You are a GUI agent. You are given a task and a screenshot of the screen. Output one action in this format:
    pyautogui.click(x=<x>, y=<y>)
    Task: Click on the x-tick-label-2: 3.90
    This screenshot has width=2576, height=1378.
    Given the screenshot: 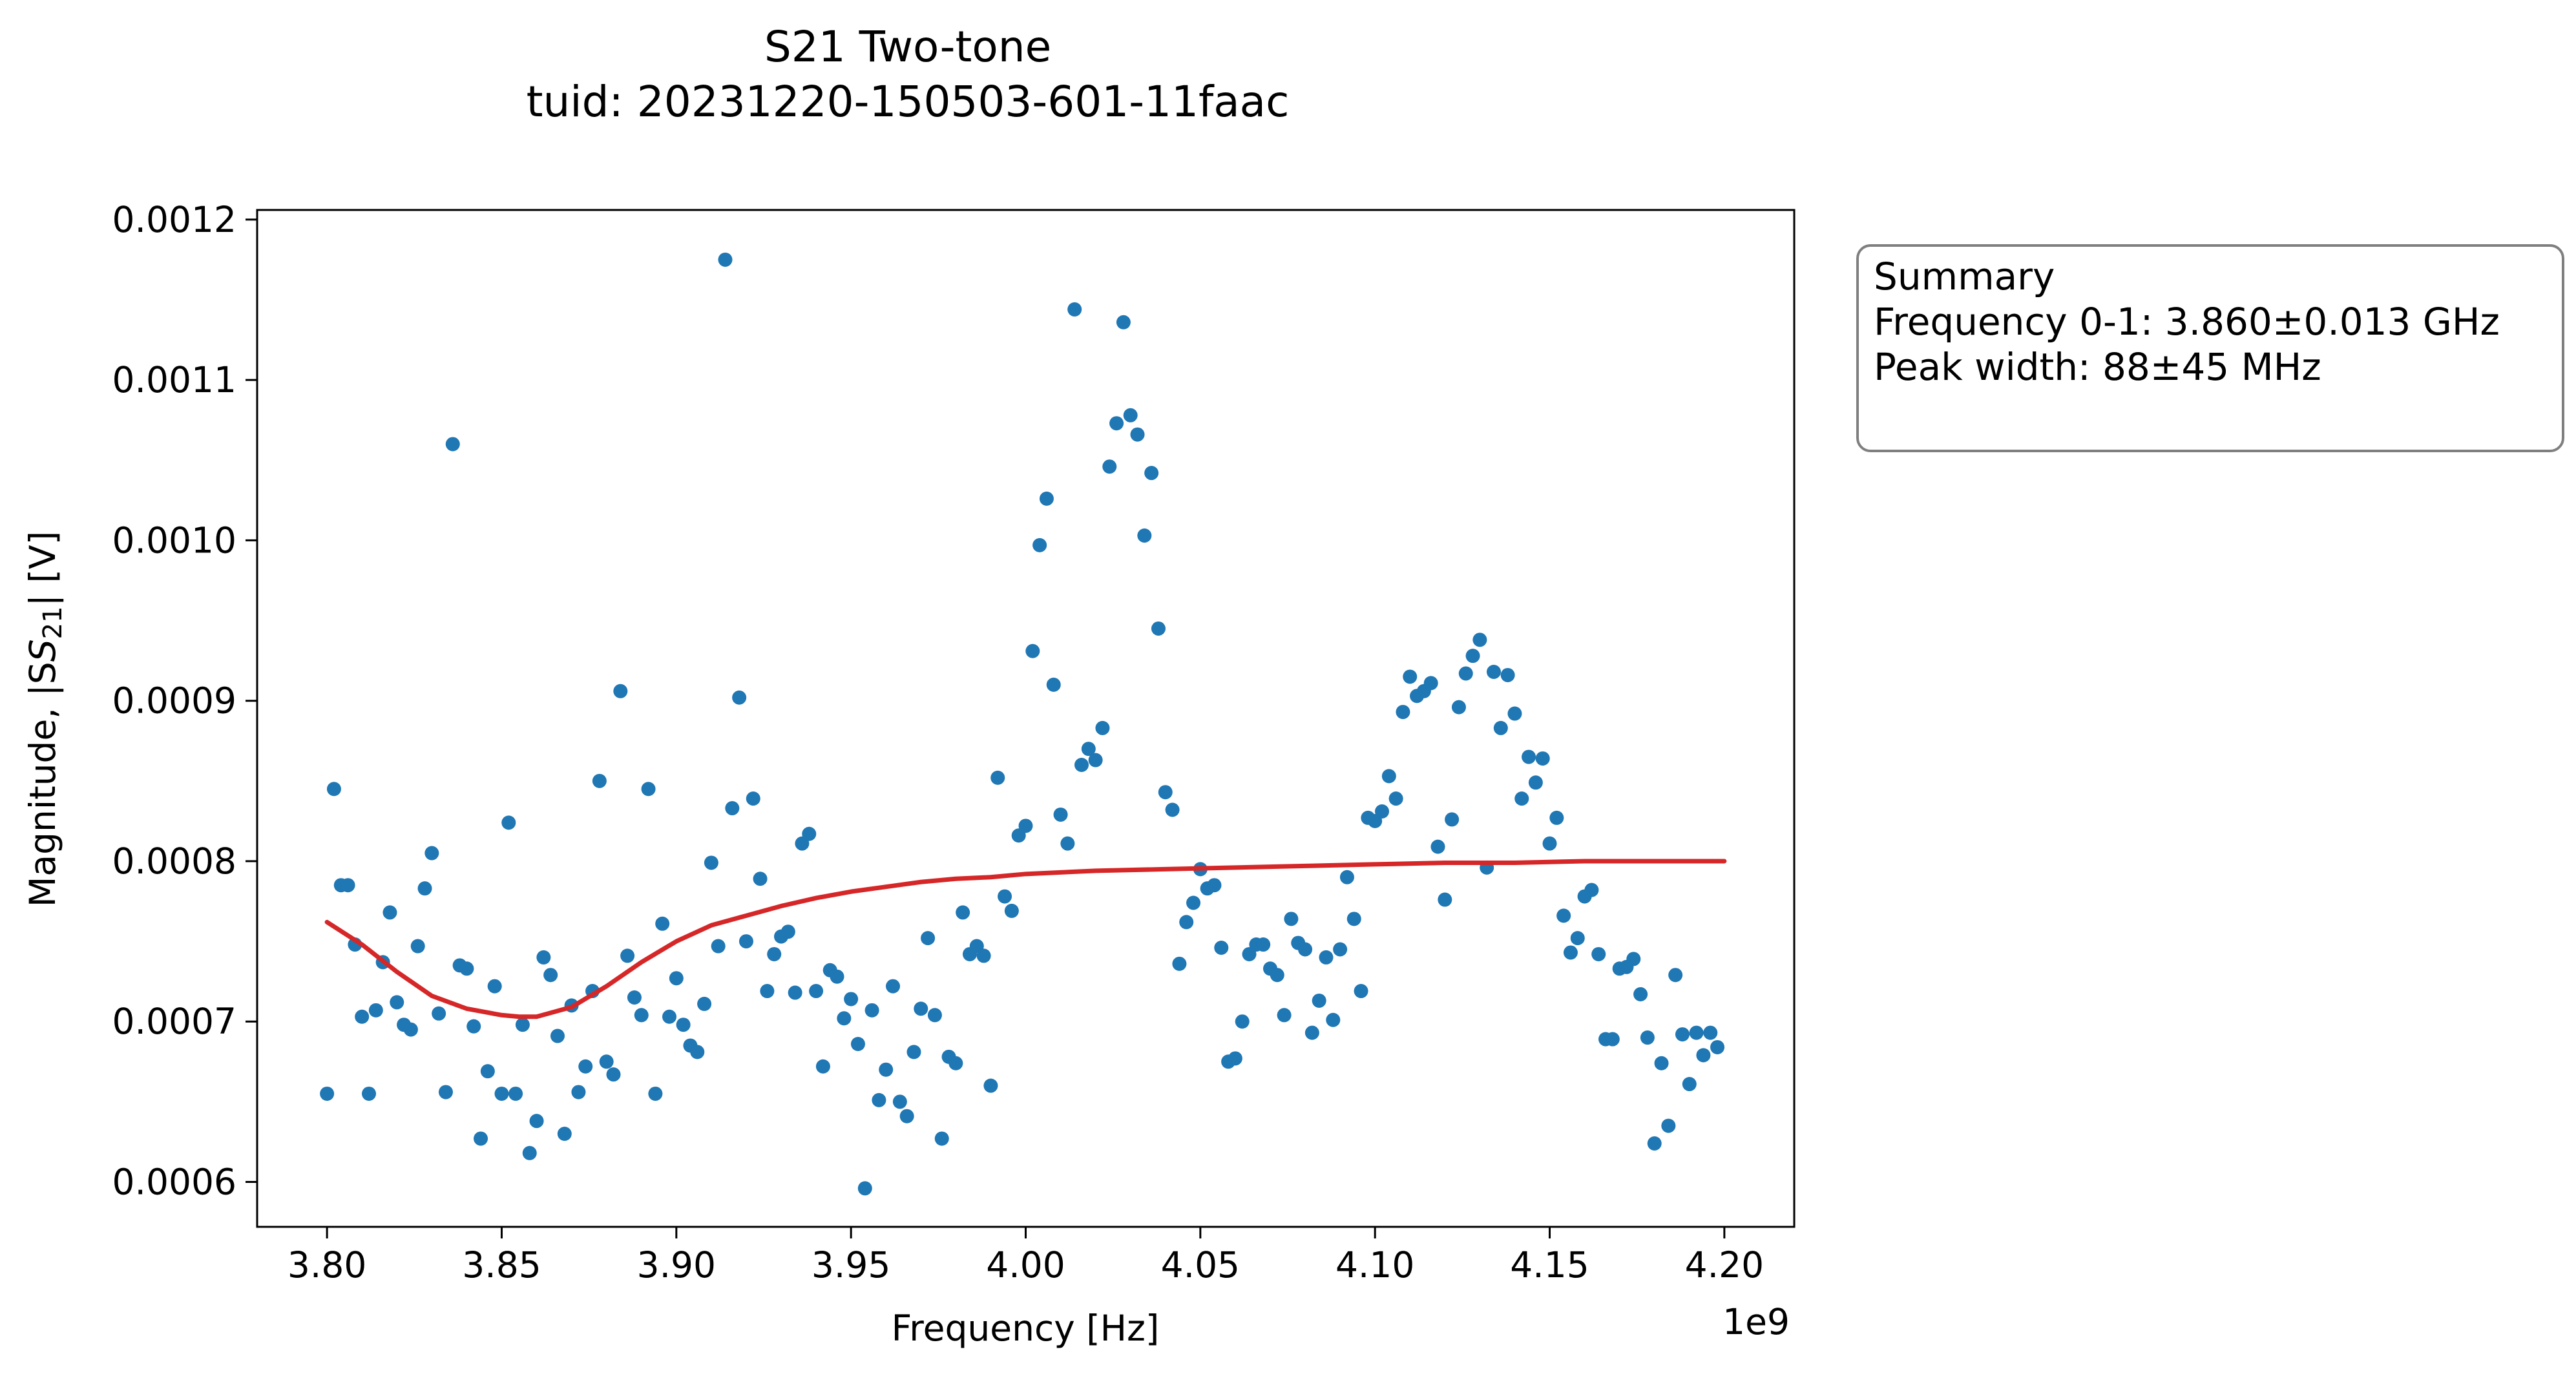 What is the action you would take?
    pyautogui.click(x=676, y=1265)
    